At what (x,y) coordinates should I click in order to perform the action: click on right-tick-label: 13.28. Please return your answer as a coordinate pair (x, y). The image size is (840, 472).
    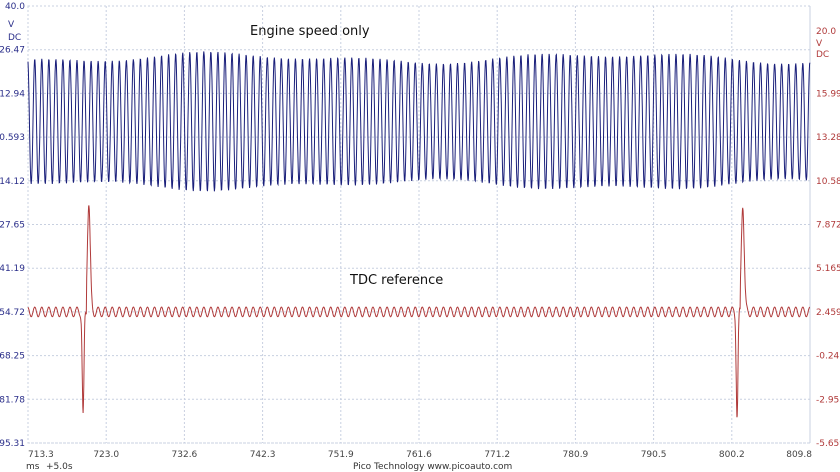
    Looking at the image, I should click on (828, 138).